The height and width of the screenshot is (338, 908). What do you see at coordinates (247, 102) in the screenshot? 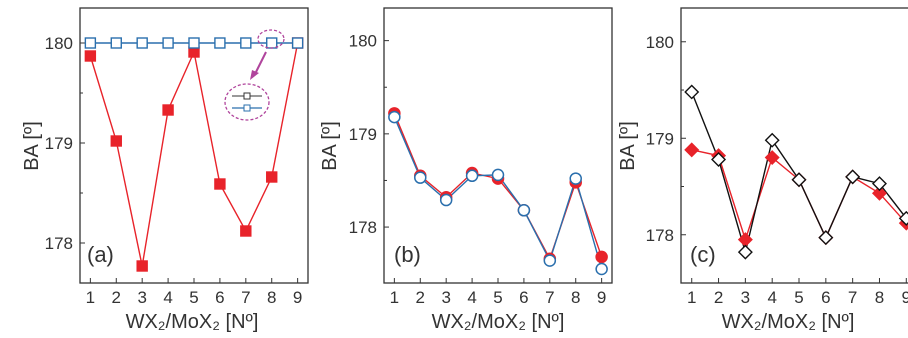
I see `callout-ellipse-large` at bounding box center [247, 102].